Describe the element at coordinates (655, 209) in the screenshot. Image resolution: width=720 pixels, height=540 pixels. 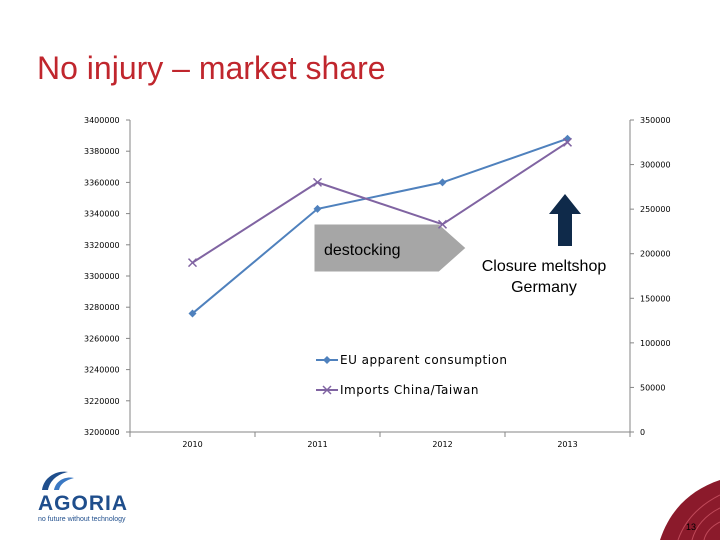
I see `right-axis-tick-label: 250000` at that location.